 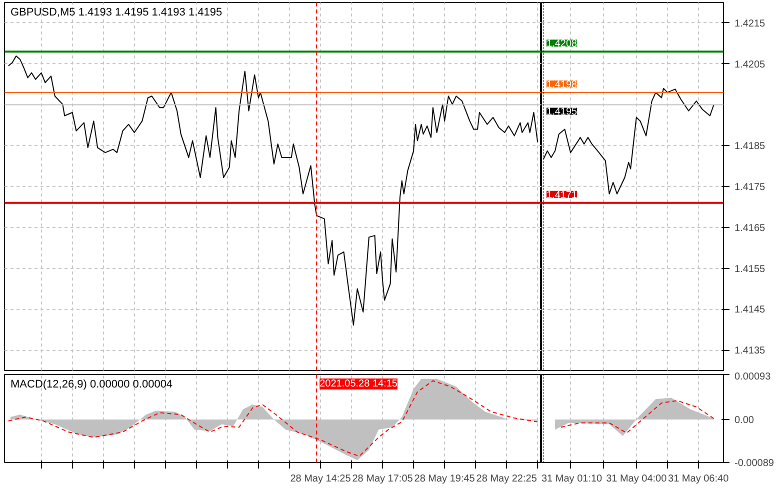 What do you see at coordinates (445, 479) in the screenshot?
I see `x-tick-label: 28 May 19:45` at bounding box center [445, 479].